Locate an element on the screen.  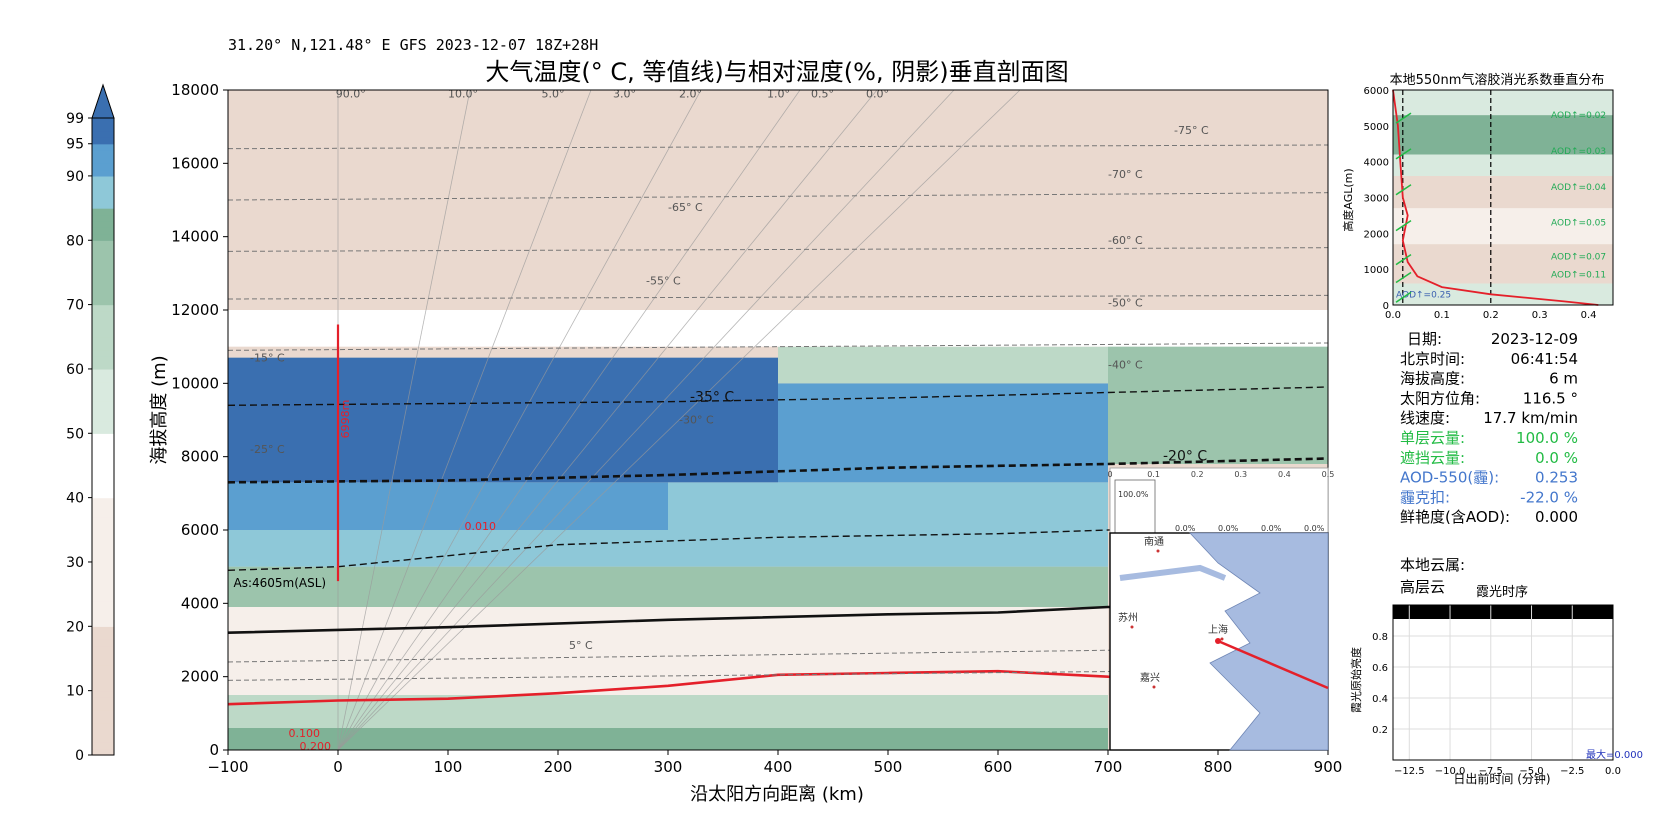
contour-label: -25° C is located at coordinates (267, 449).